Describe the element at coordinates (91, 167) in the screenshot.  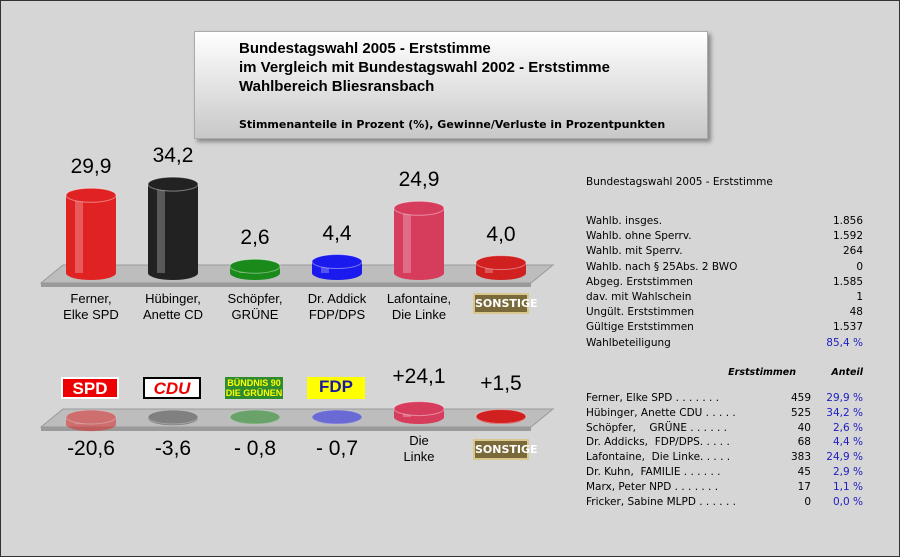
I see `value-label: 29,9` at that location.